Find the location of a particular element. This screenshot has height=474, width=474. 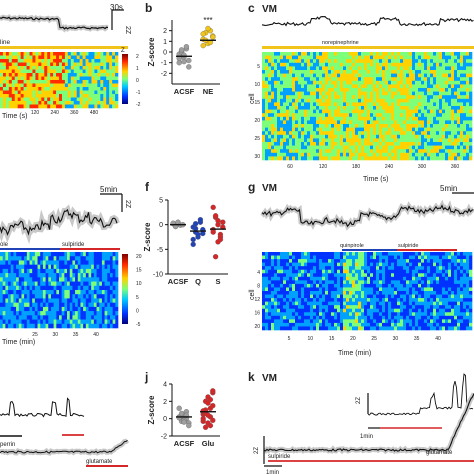

stim-bar-c is located at coordinates (368, 47).